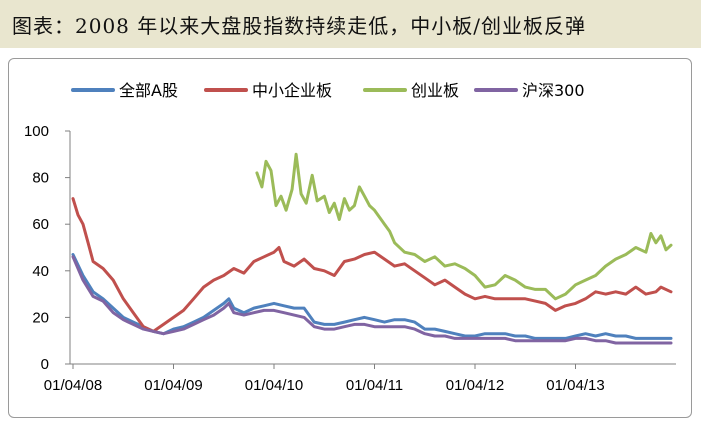 The height and width of the screenshot is (423, 701). What do you see at coordinates (40, 224) in the screenshot?
I see `y-tick-label: 60` at bounding box center [40, 224].